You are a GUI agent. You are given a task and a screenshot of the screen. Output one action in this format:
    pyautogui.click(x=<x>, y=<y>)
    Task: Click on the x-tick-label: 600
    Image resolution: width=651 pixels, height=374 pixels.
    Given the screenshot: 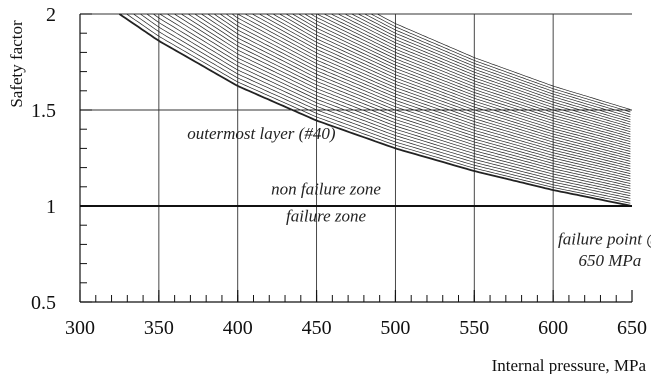 What is the action you would take?
    pyautogui.click(x=553, y=328)
    